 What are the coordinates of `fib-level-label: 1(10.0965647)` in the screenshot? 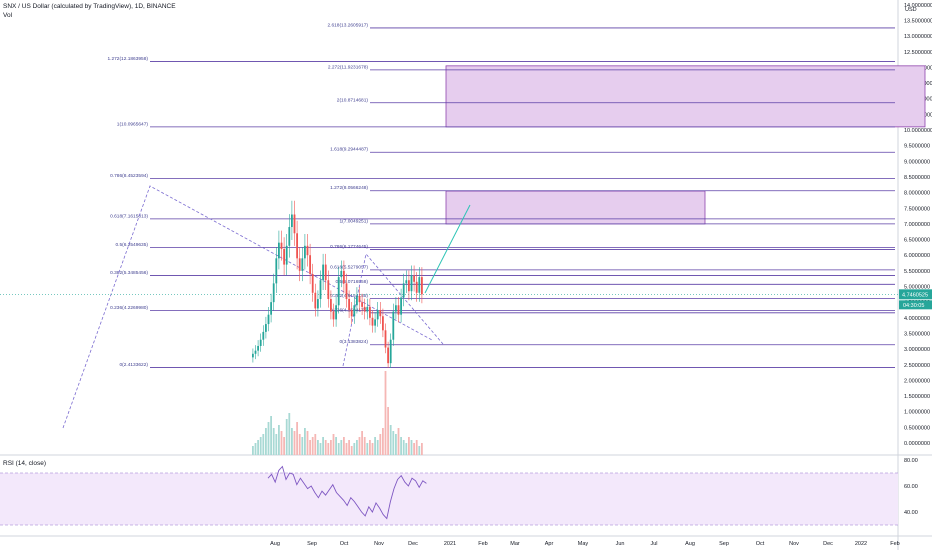 It's located at (133, 124).